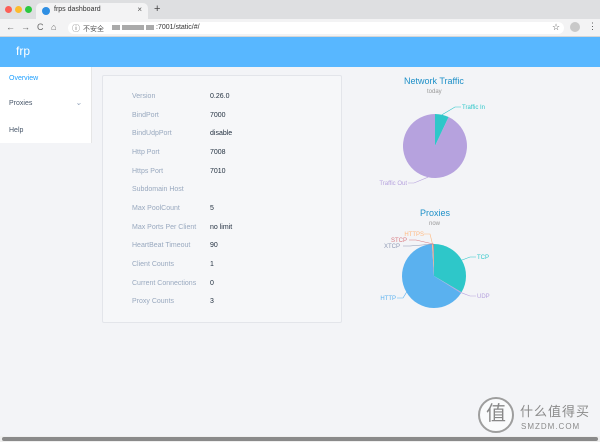 The image size is (600, 442). I want to click on info-row: Version 0.26.0, so click(223, 99).